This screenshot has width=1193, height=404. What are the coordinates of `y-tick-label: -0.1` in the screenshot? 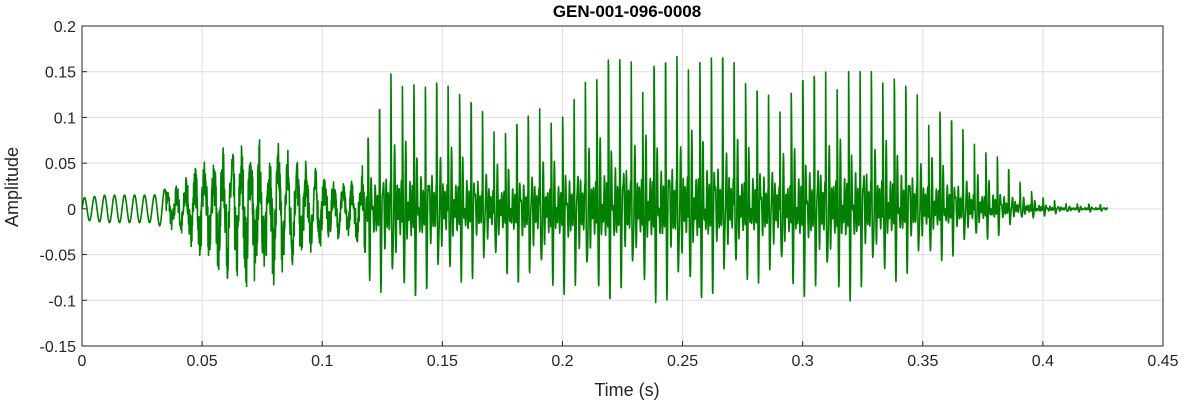 It's located at (62, 301).